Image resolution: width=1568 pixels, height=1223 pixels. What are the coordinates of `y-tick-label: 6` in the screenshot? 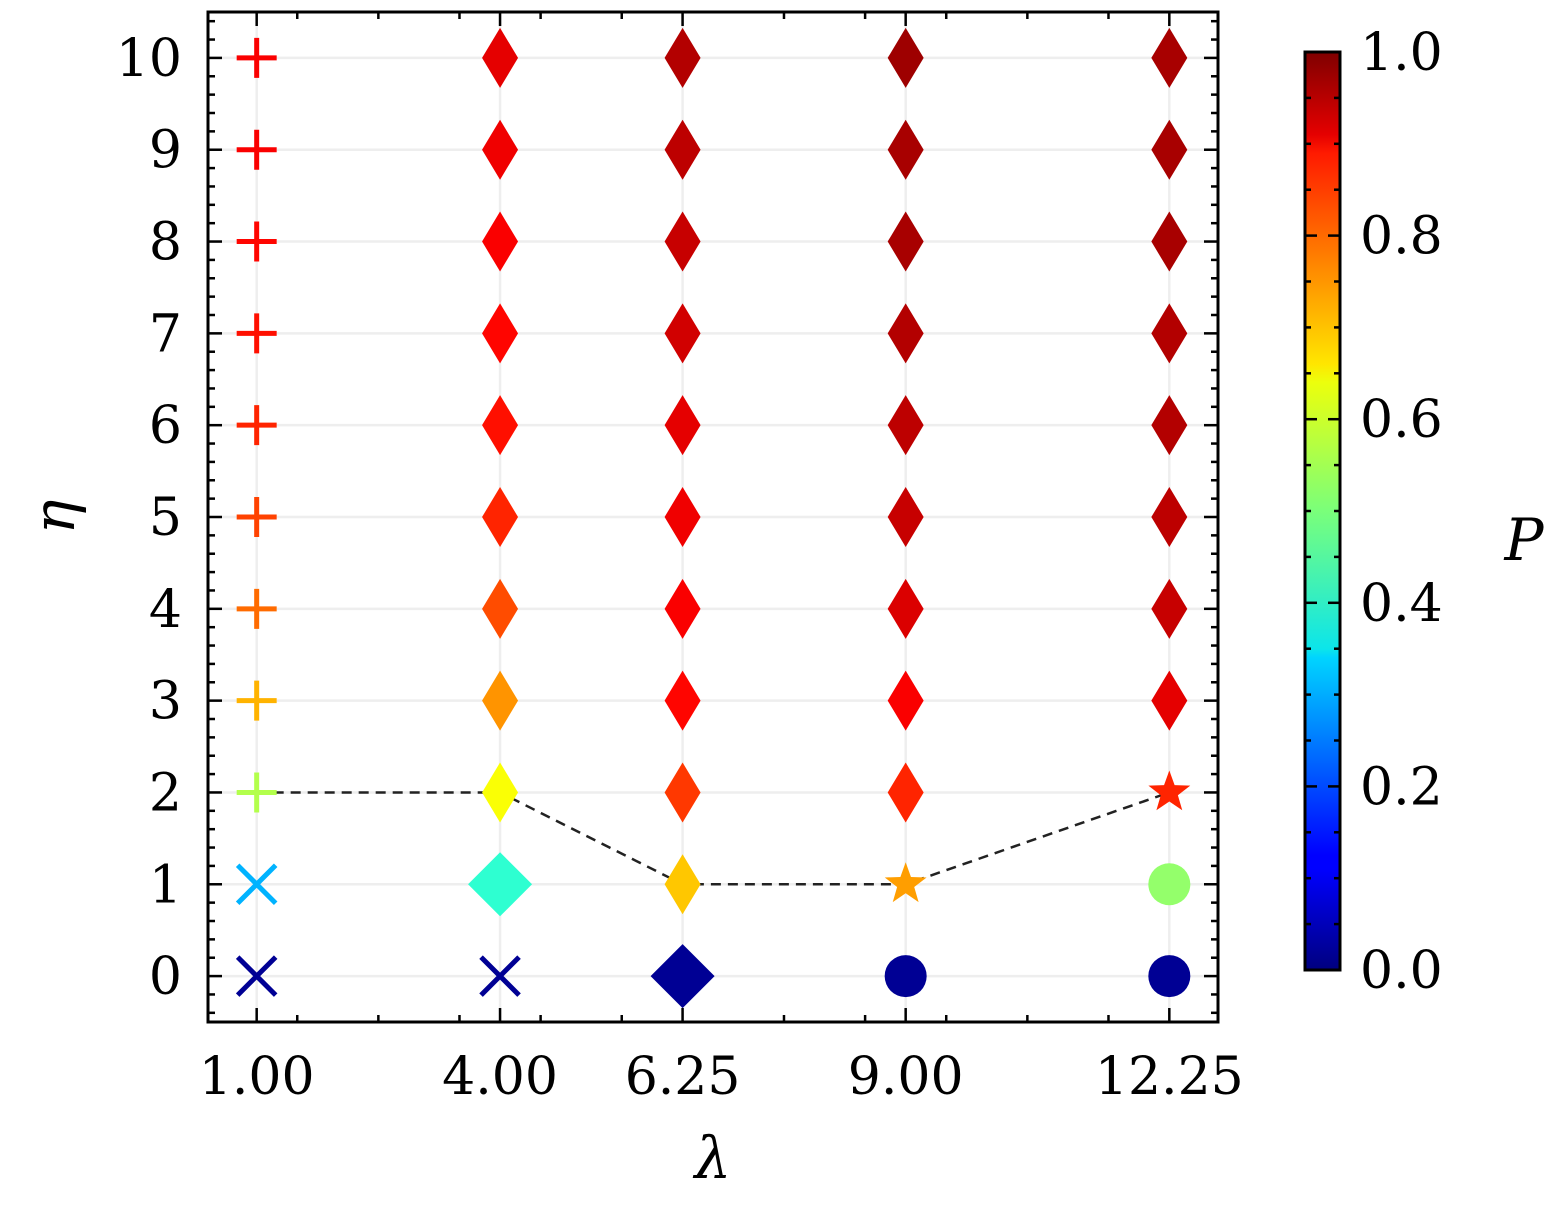 It's located at (165, 426).